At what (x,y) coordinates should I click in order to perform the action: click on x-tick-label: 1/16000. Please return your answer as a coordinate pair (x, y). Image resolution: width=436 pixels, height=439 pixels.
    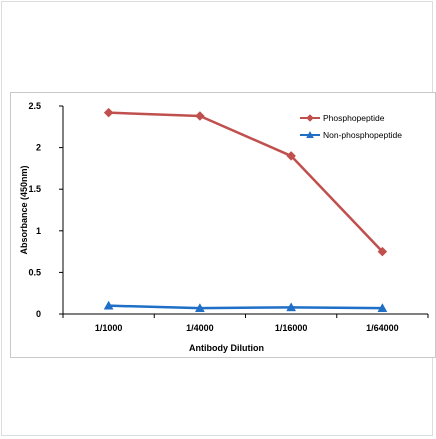
    Looking at the image, I should click on (291, 328).